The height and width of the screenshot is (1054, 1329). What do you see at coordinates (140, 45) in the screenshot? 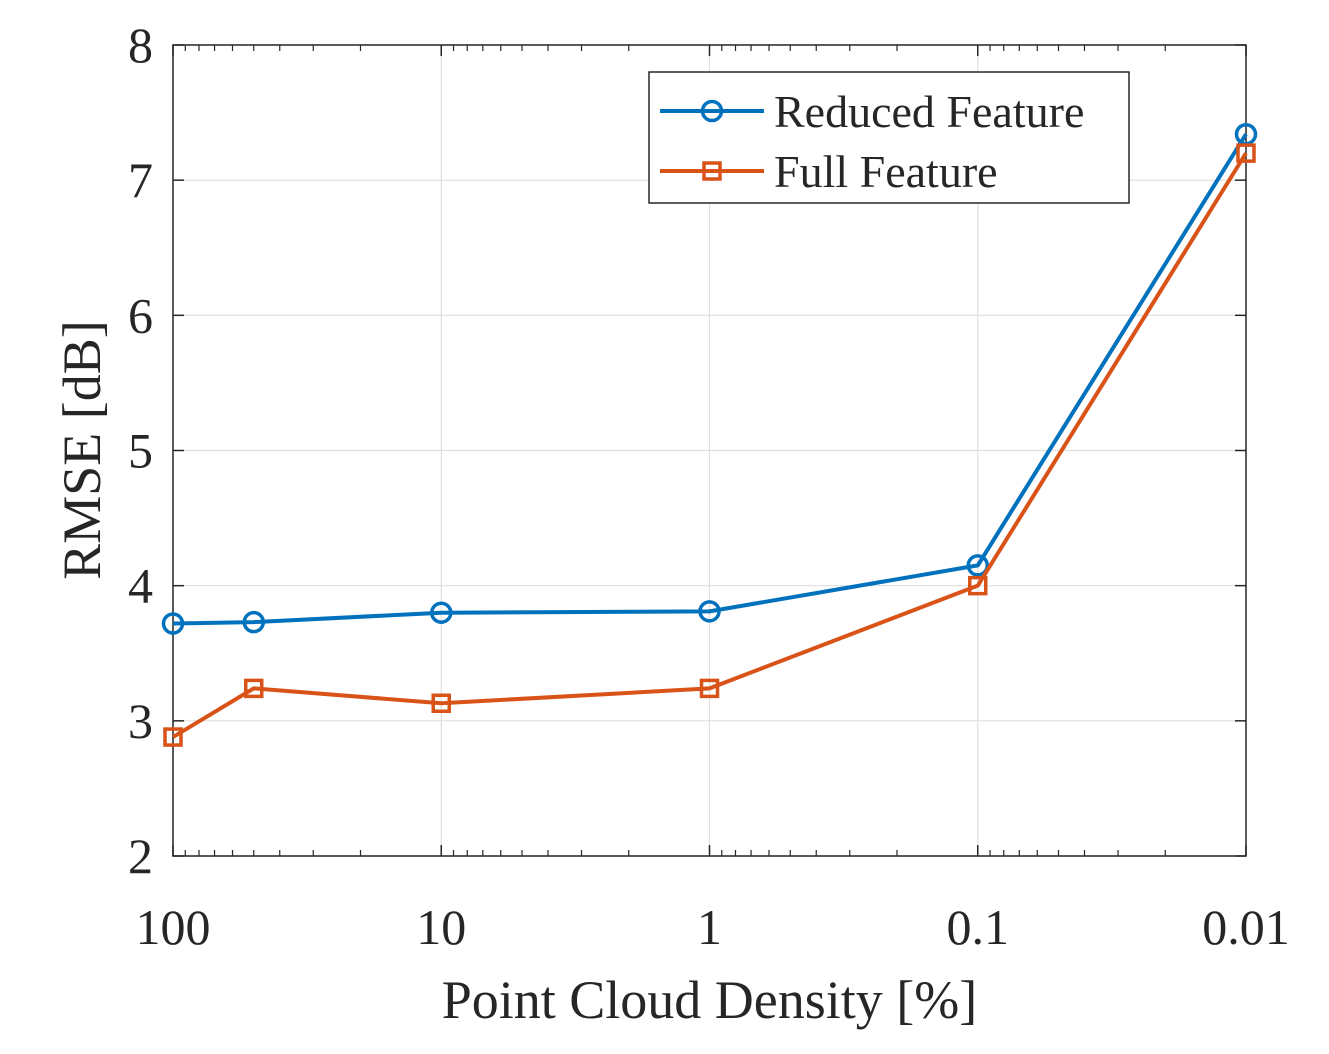
I see `y-tick-label: 8` at bounding box center [140, 45].